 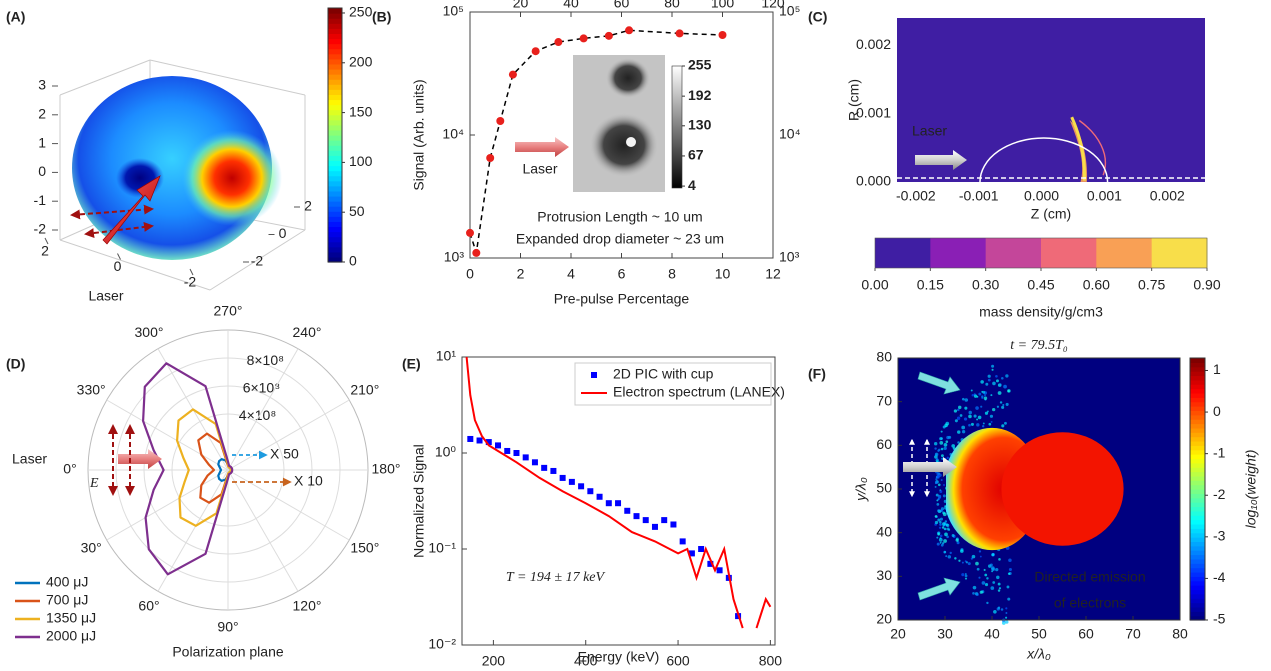 What do you see at coordinates (678, 661) in the screenshot?
I see `x-tick-label: 600` at bounding box center [678, 661].